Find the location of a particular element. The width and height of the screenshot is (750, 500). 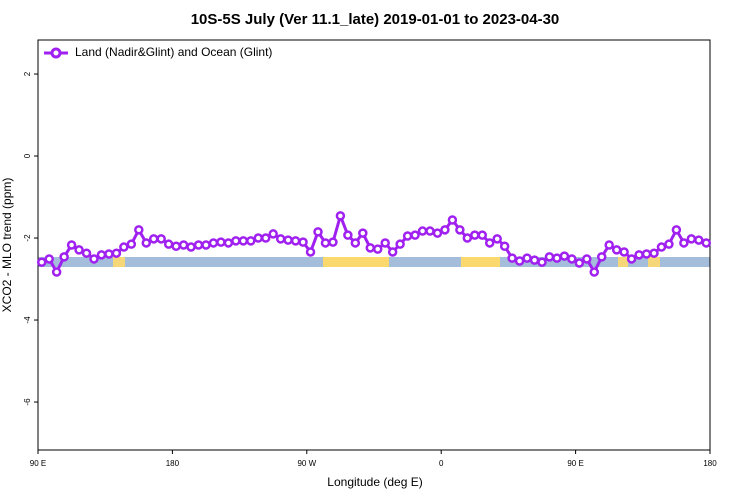

x-tick-label: 0 is located at coordinates (441, 463).